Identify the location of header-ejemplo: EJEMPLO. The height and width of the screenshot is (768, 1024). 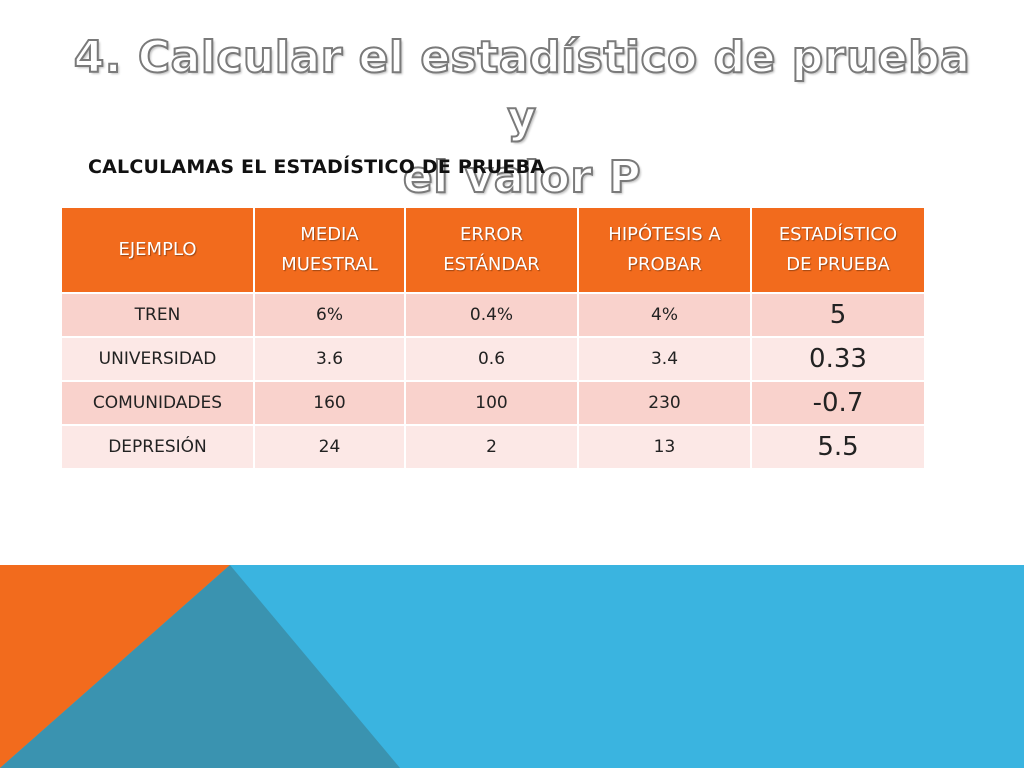
(157, 250).